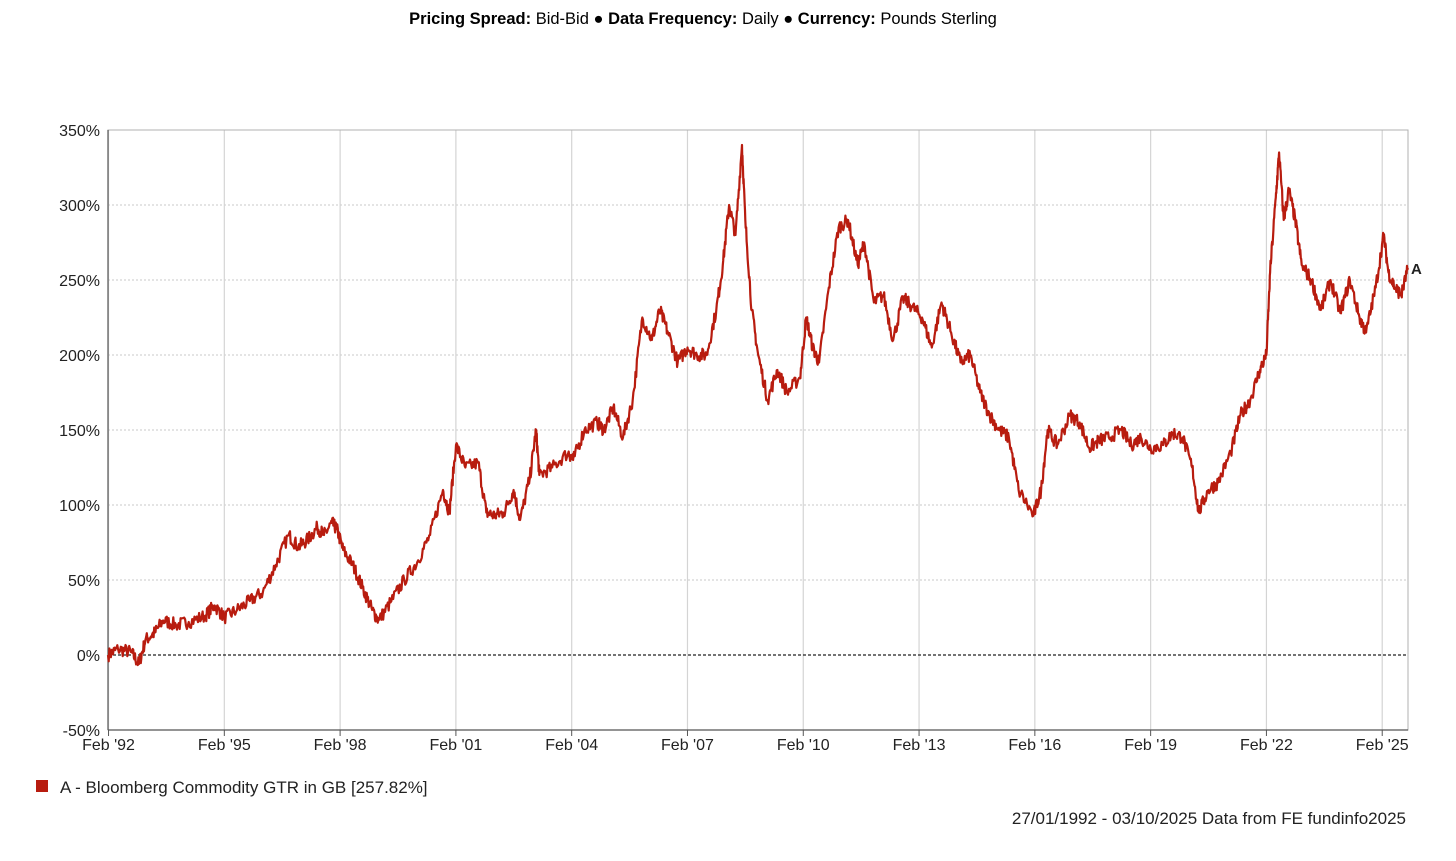 The height and width of the screenshot is (861, 1456). Describe the element at coordinates (84, 581) in the screenshot. I see `y-tick-label: 50%` at that location.